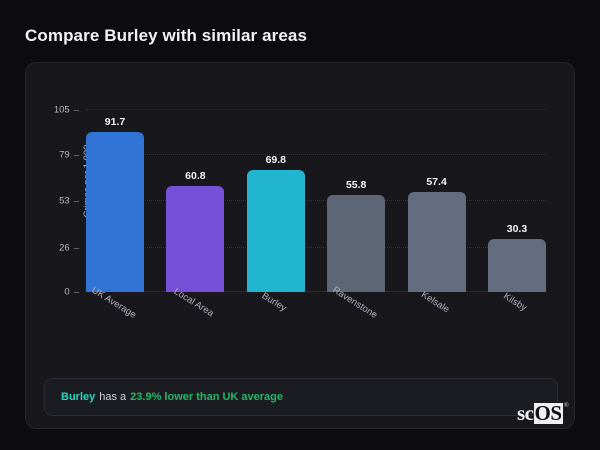  What do you see at coordinates (69, 155) in the screenshot?
I see `y-axis-tick-label: 79–` at bounding box center [69, 155].